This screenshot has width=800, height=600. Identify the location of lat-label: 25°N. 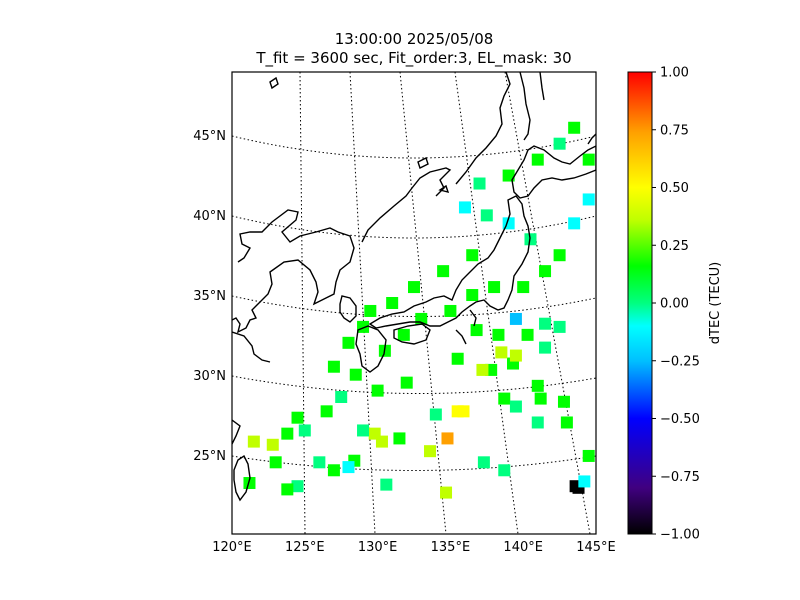
(209, 456).